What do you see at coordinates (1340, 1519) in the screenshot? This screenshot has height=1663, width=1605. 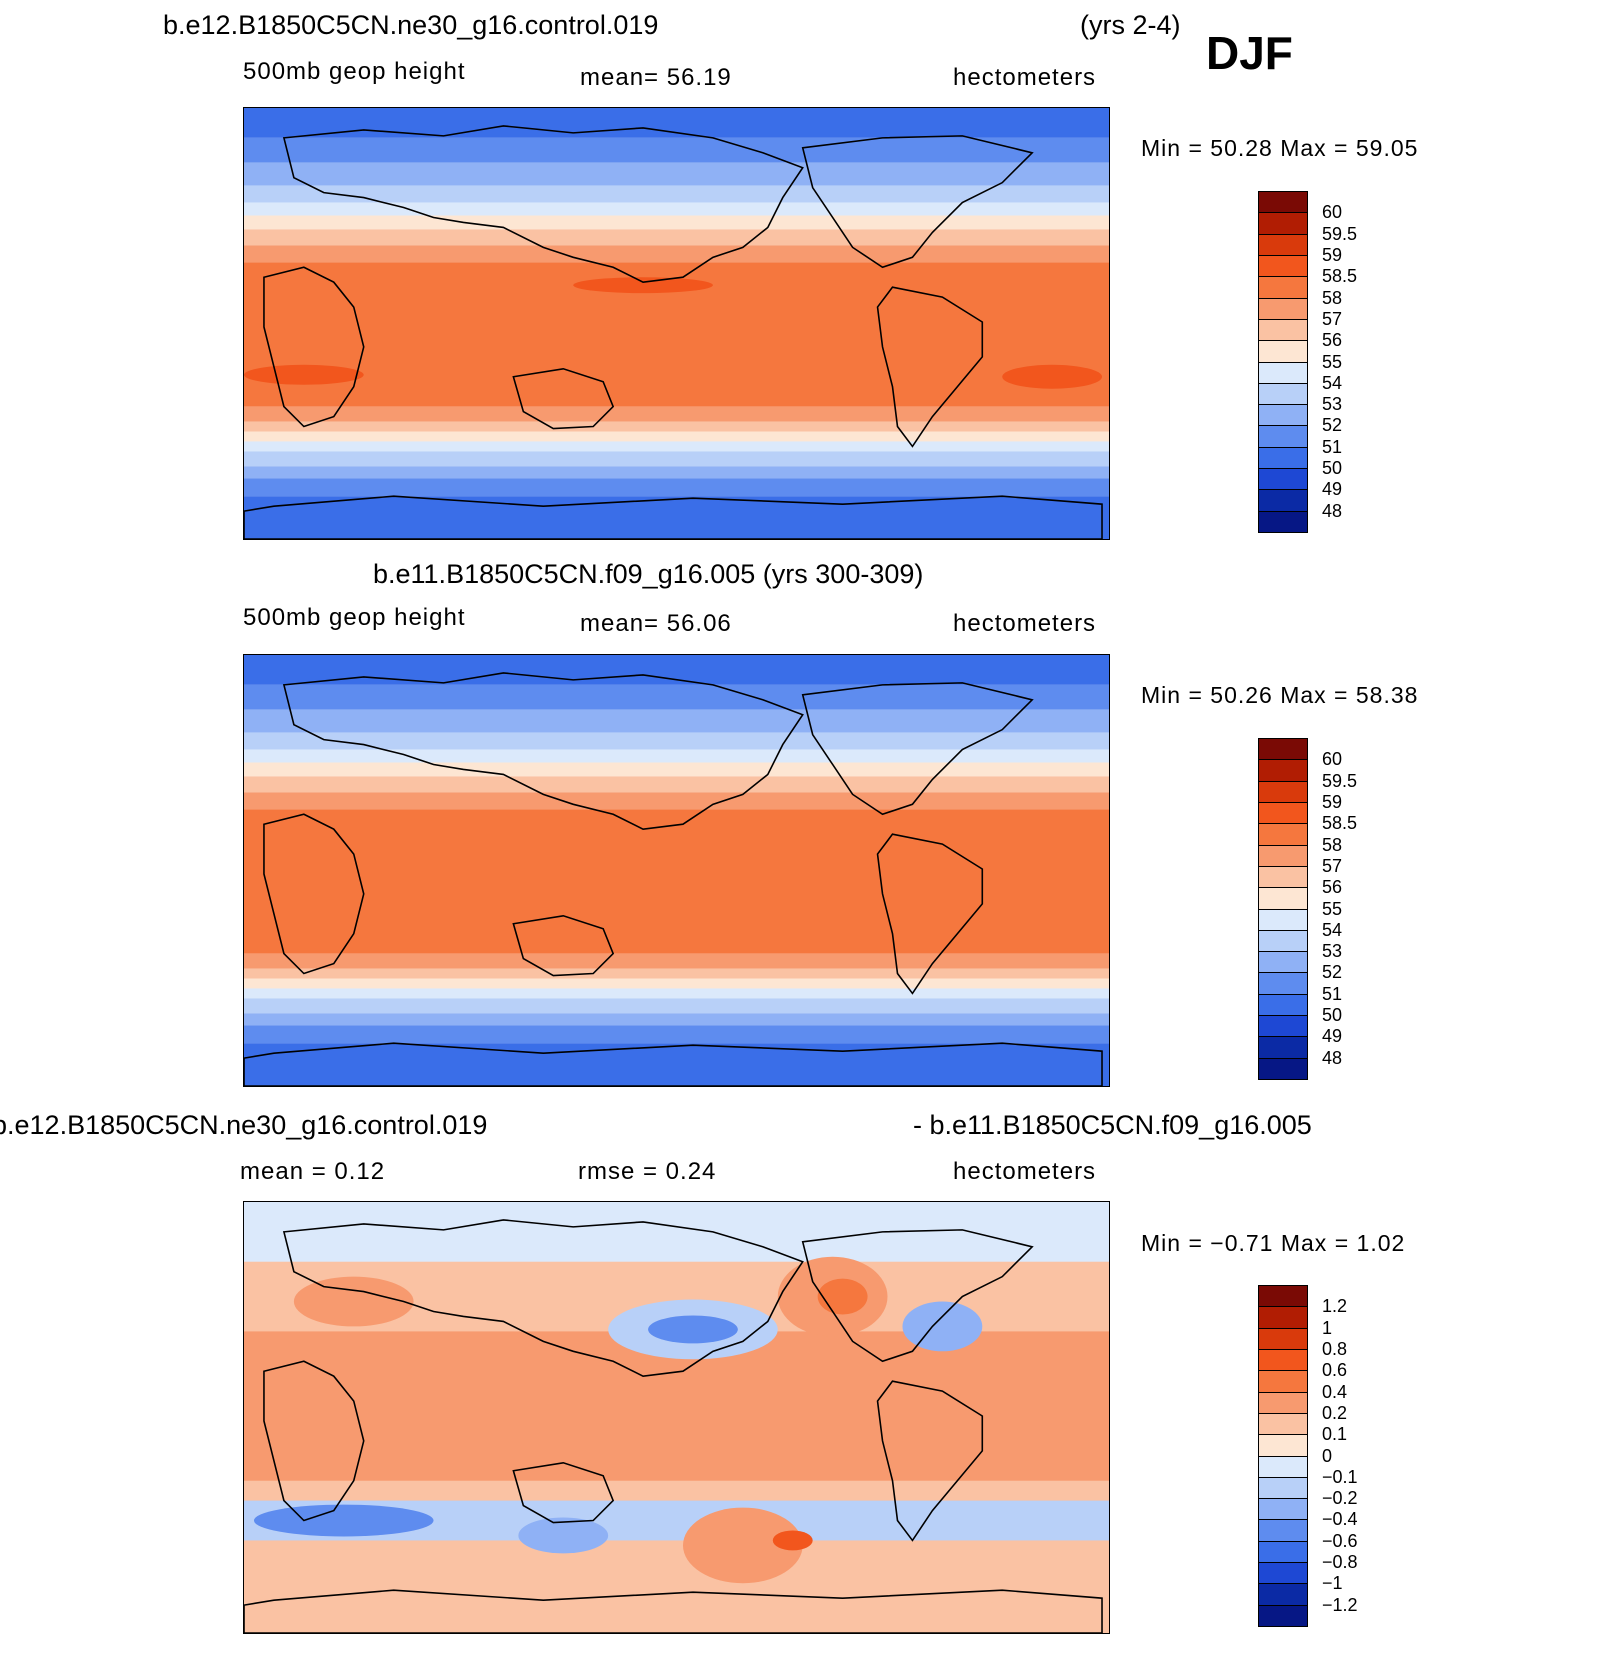 I see `colorbar-label: −0.4` at bounding box center [1340, 1519].